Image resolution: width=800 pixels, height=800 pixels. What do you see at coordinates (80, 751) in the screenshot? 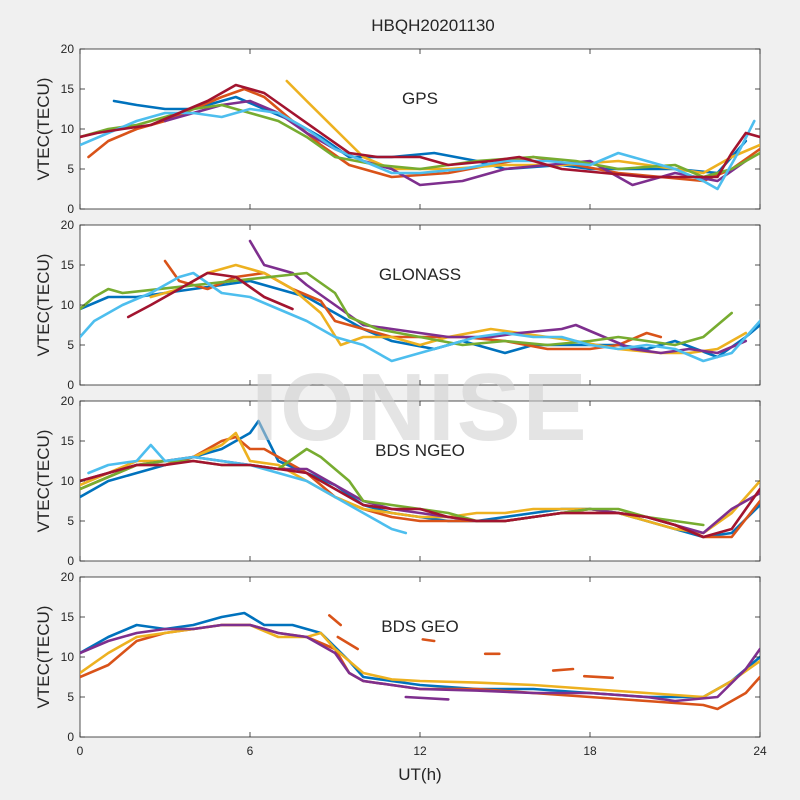
I see `x-tick-label: 0` at bounding box center [80, 751].